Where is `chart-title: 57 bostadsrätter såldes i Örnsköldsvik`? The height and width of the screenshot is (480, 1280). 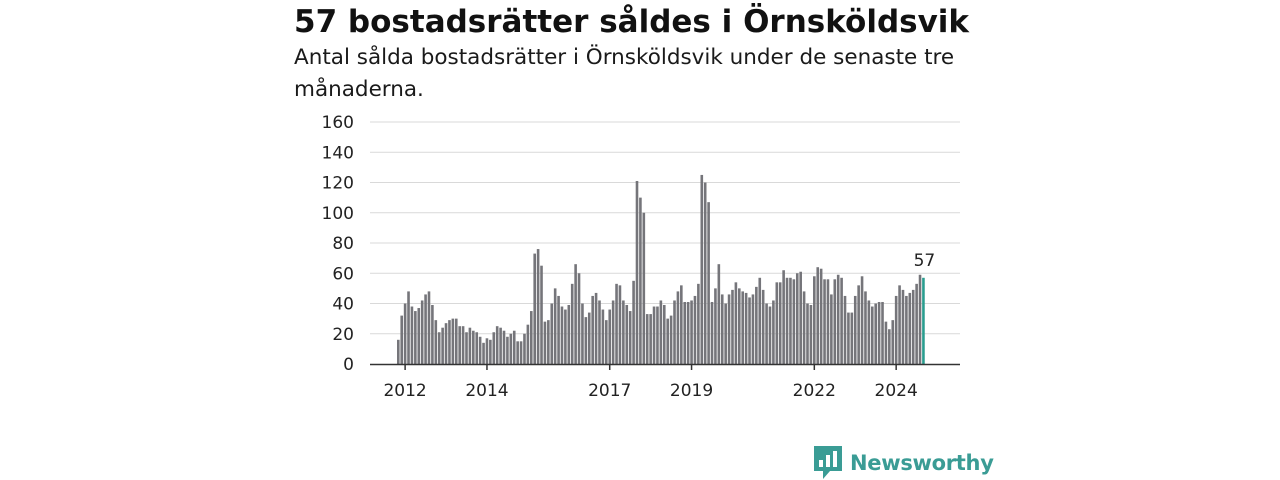
chart-title: 57 bostadsrätter såldes i Örnsköldsvik is located at coordinates (632, 22).